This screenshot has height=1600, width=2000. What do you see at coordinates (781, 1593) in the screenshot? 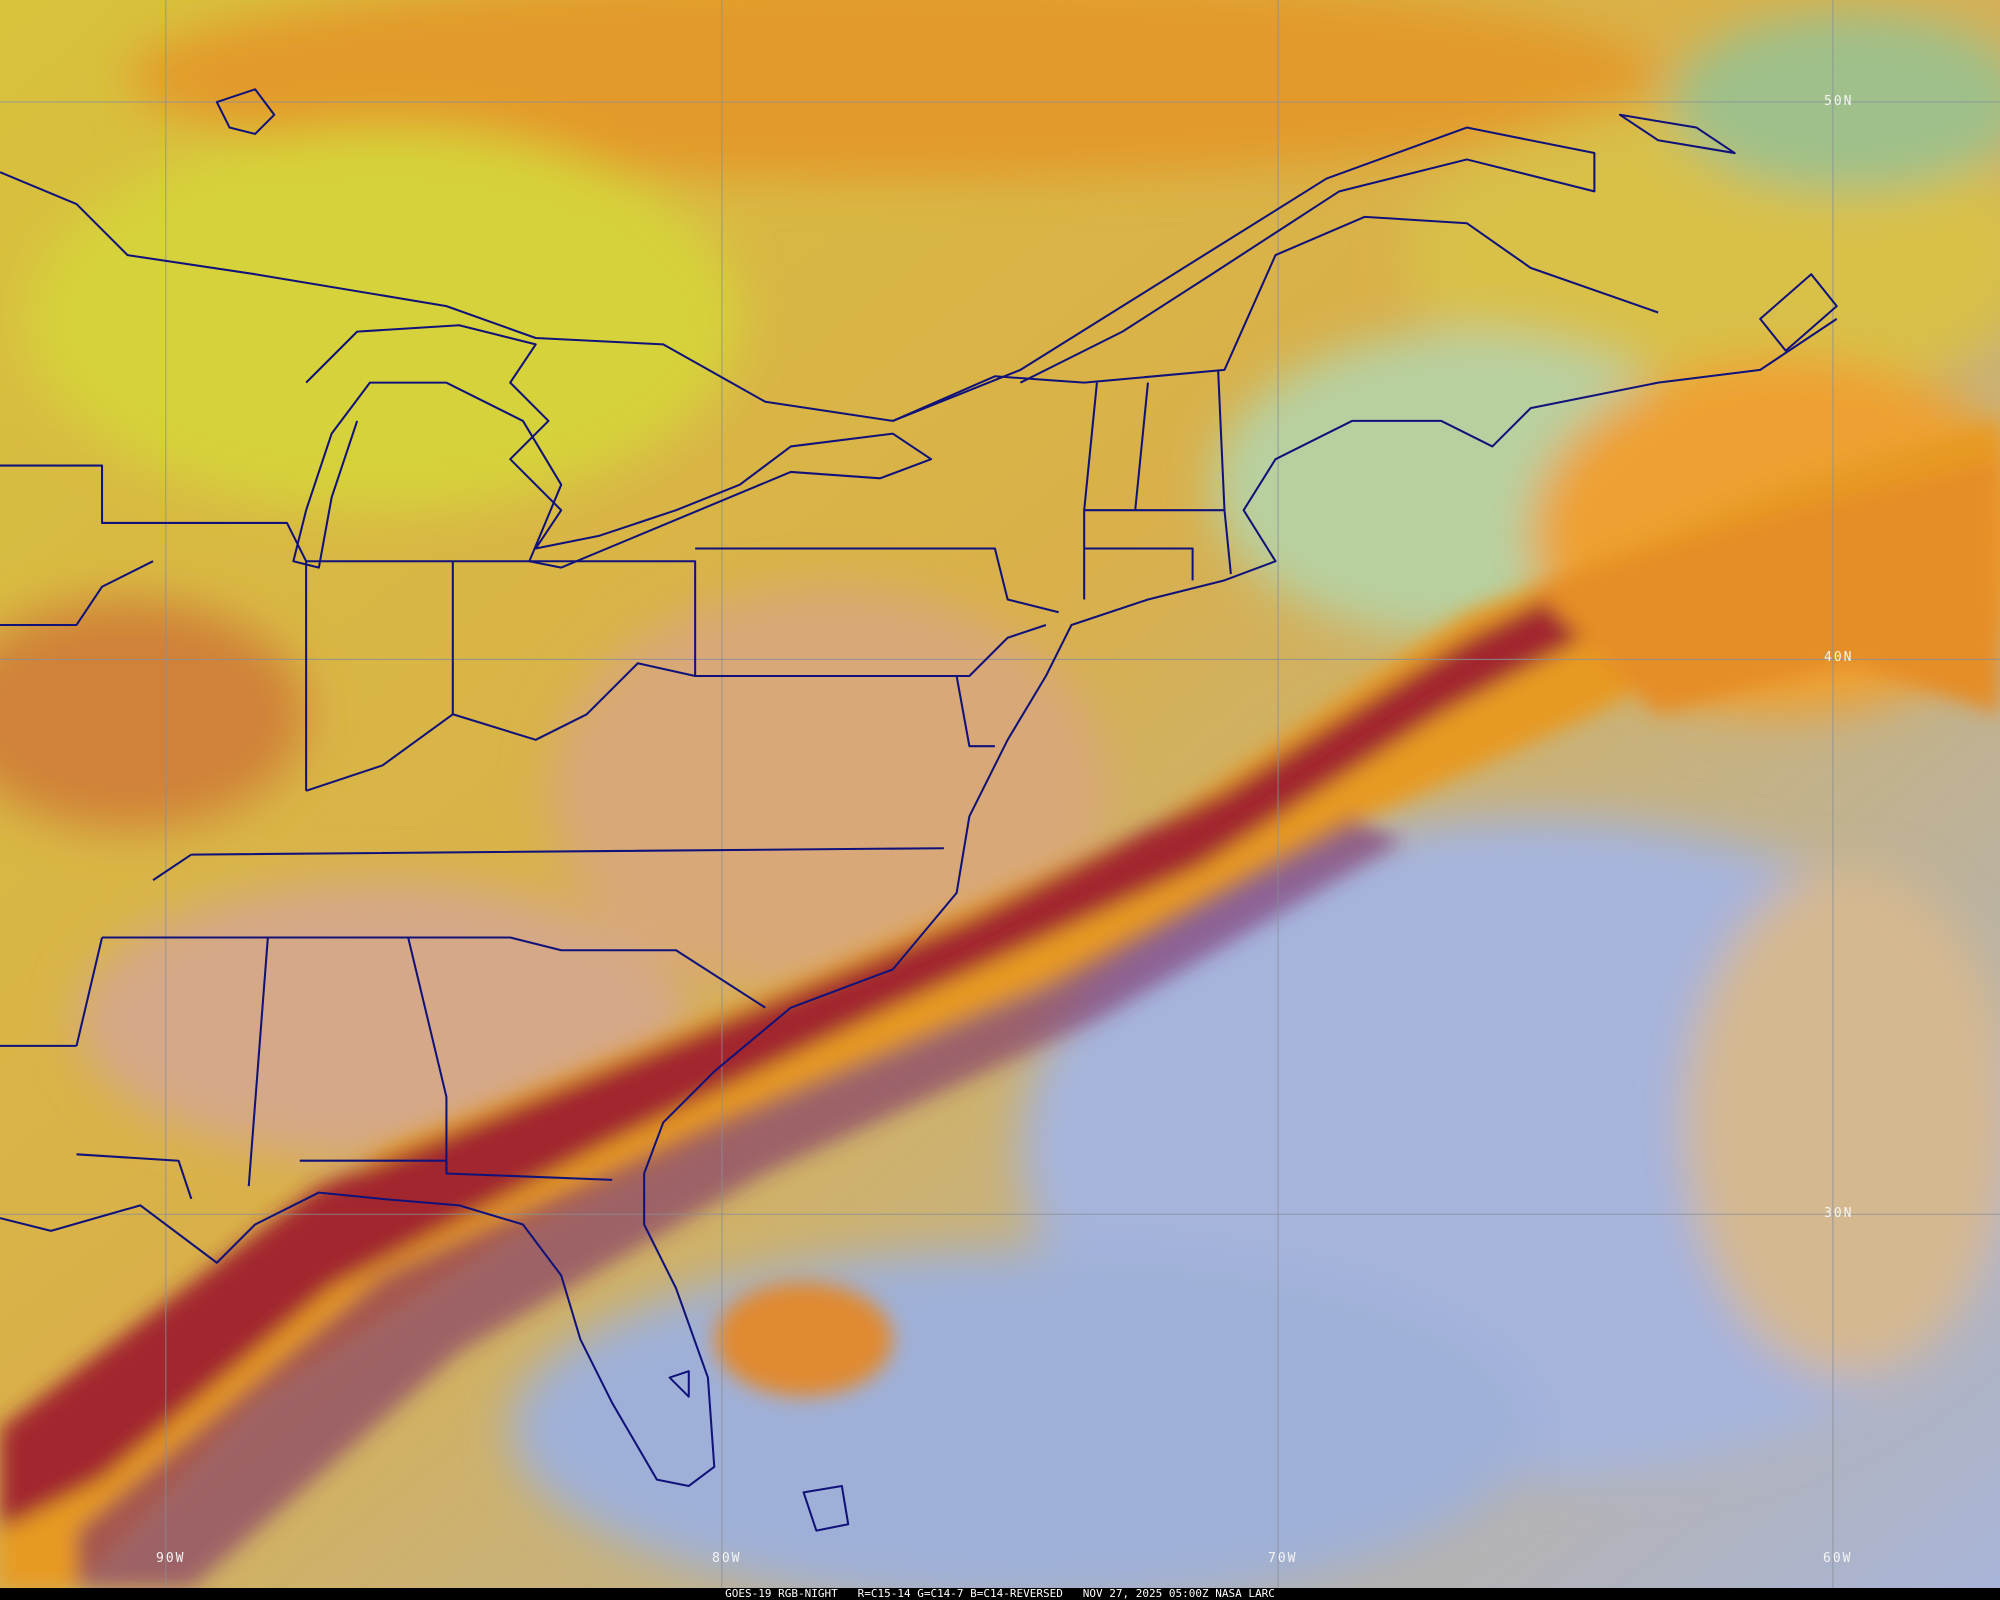
I see `caption-product: GOES-19 RGB-NIGHT` at bounding box center [781, 1593].